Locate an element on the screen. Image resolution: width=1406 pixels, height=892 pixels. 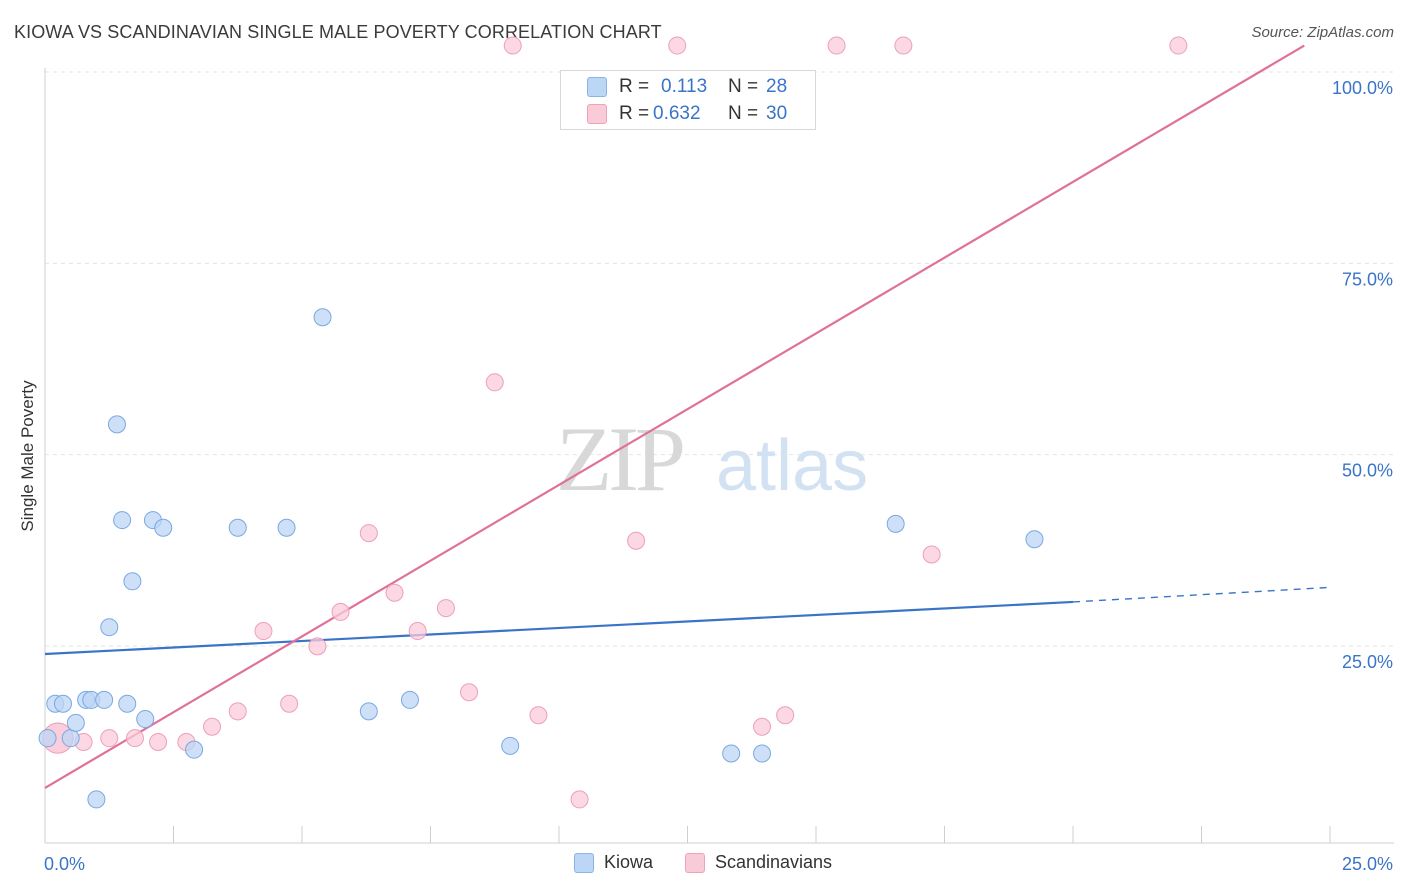
y-tick-label: 25.0% is located at coordinates (1367, 662).